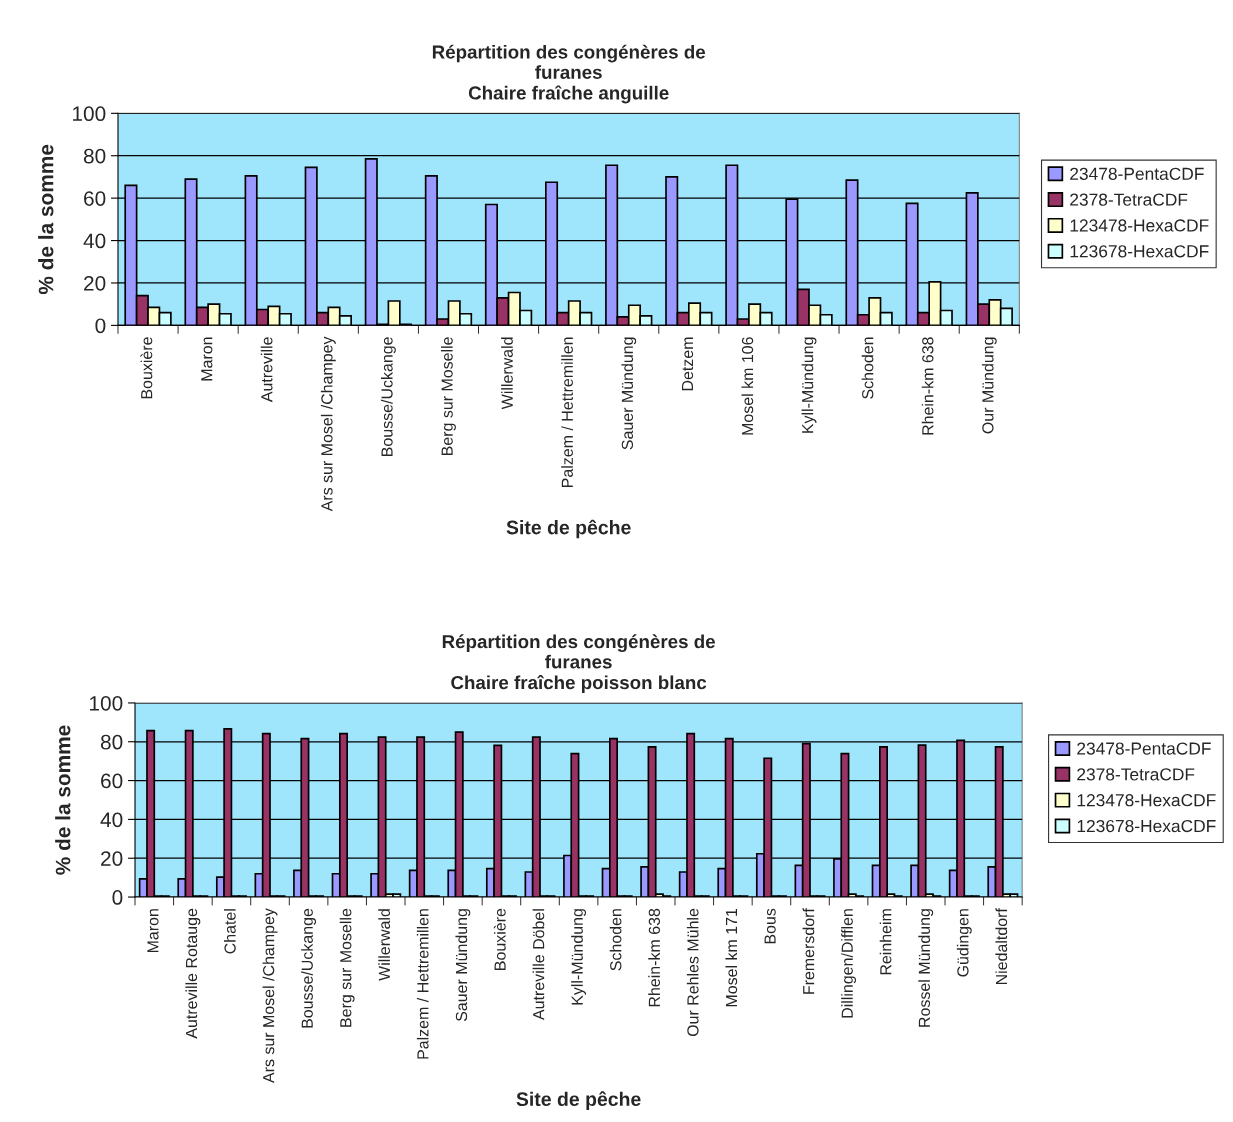 The width and height of the screenshot is (1233, 1122). I want to click on x-tick-label: Our Rehles Mühle, so click(692, 972).